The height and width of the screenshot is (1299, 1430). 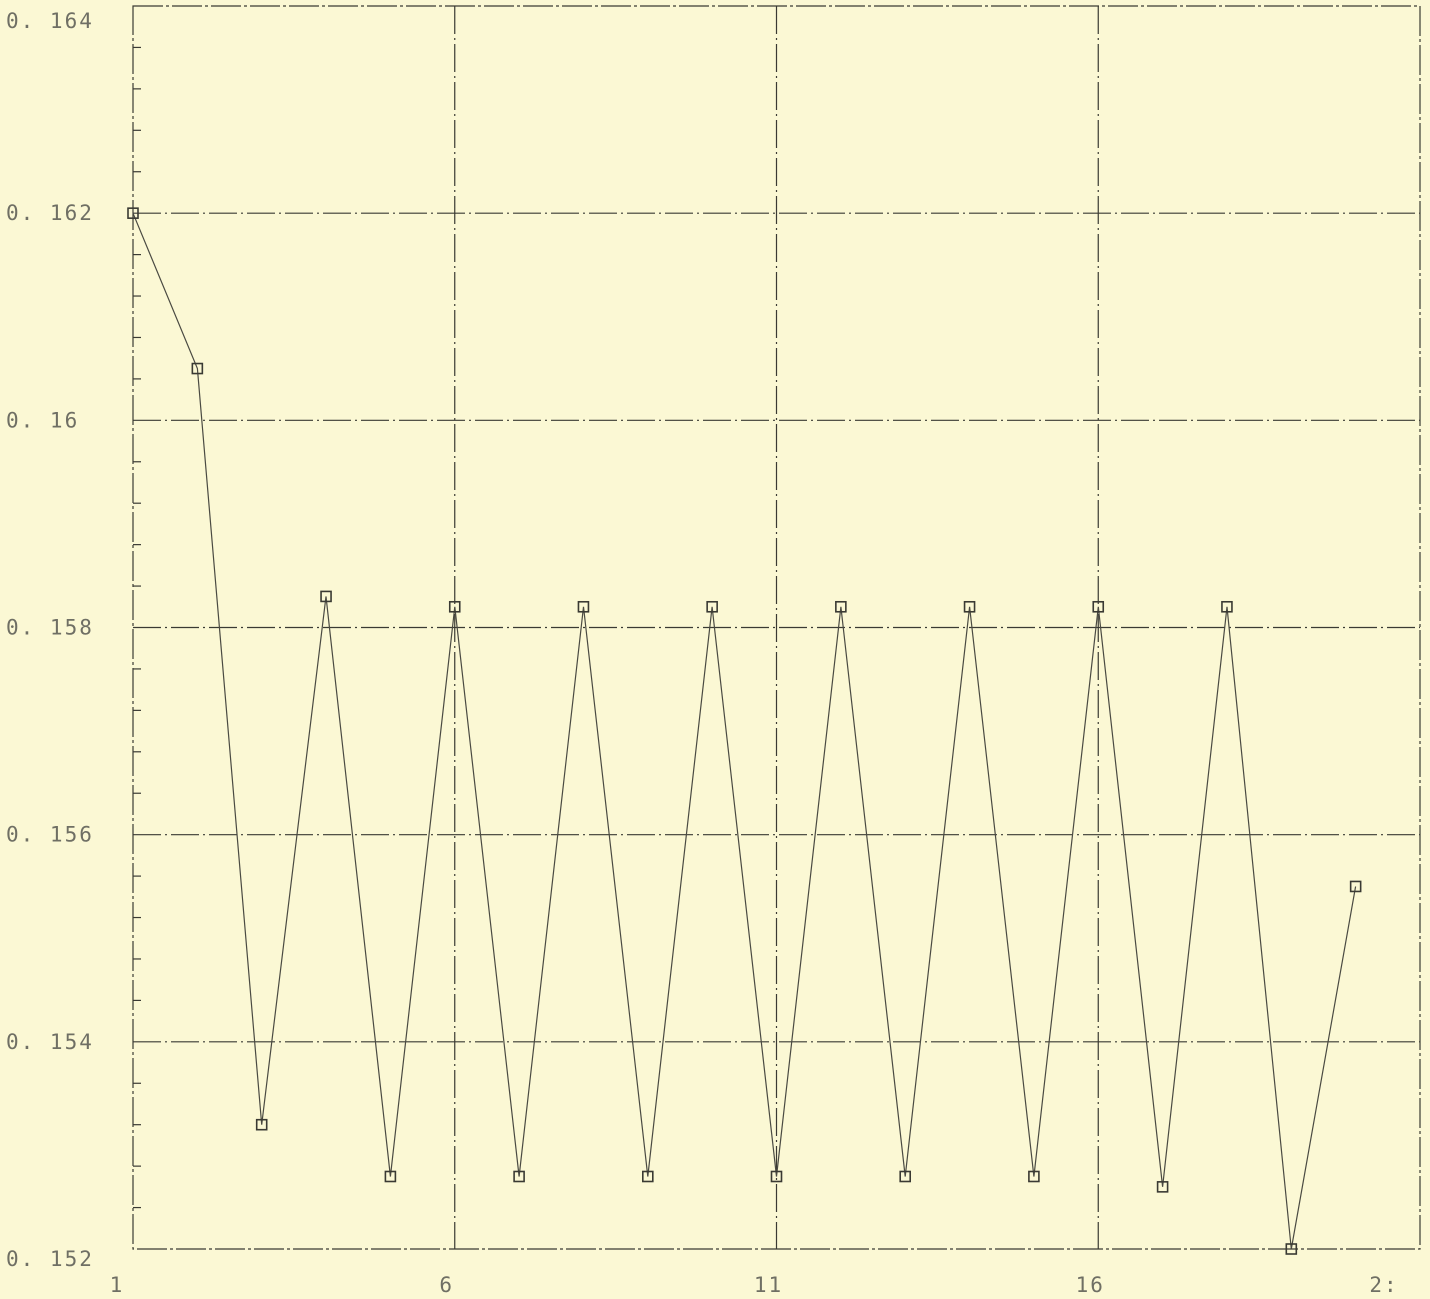 I want to click on y-tick-label: 0. 152, so click(x=50, y=1259).